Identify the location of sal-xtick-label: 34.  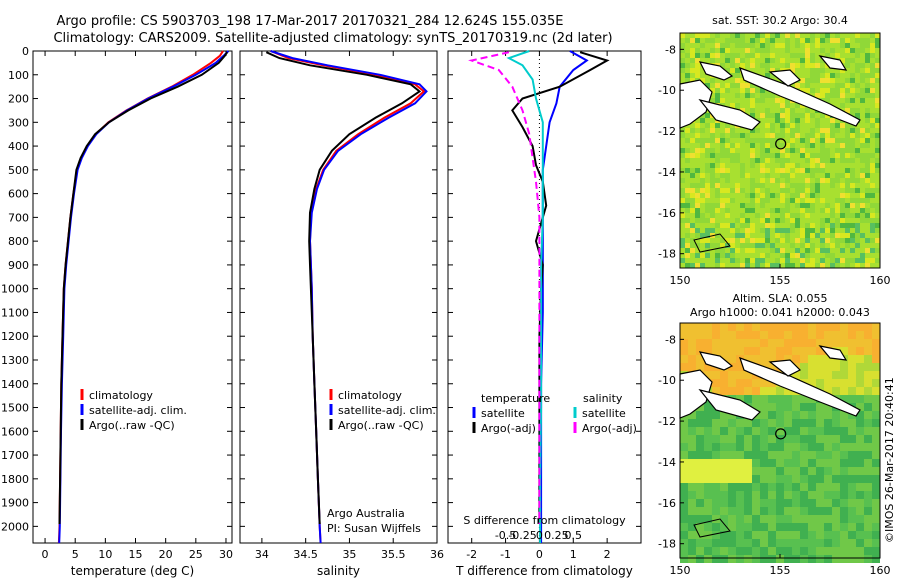
(262, 554).